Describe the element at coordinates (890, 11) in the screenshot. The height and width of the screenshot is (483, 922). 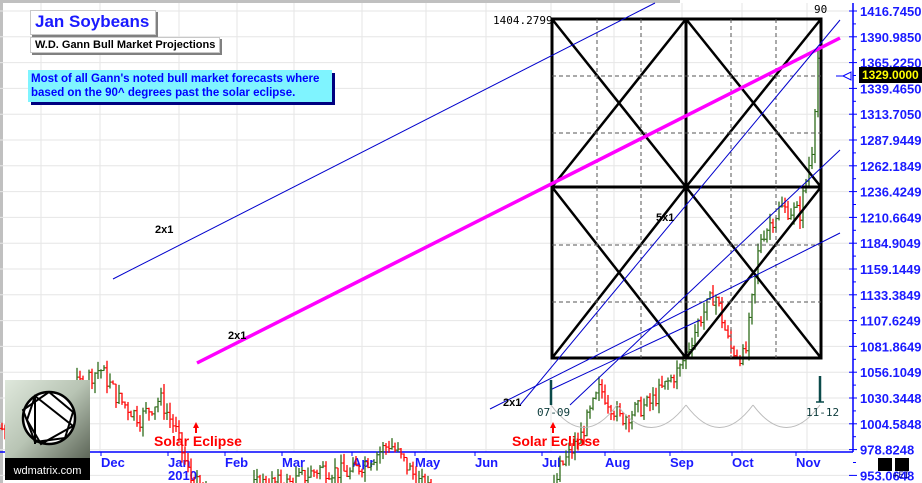
I see `svg-text: 1416.7450` at that location.